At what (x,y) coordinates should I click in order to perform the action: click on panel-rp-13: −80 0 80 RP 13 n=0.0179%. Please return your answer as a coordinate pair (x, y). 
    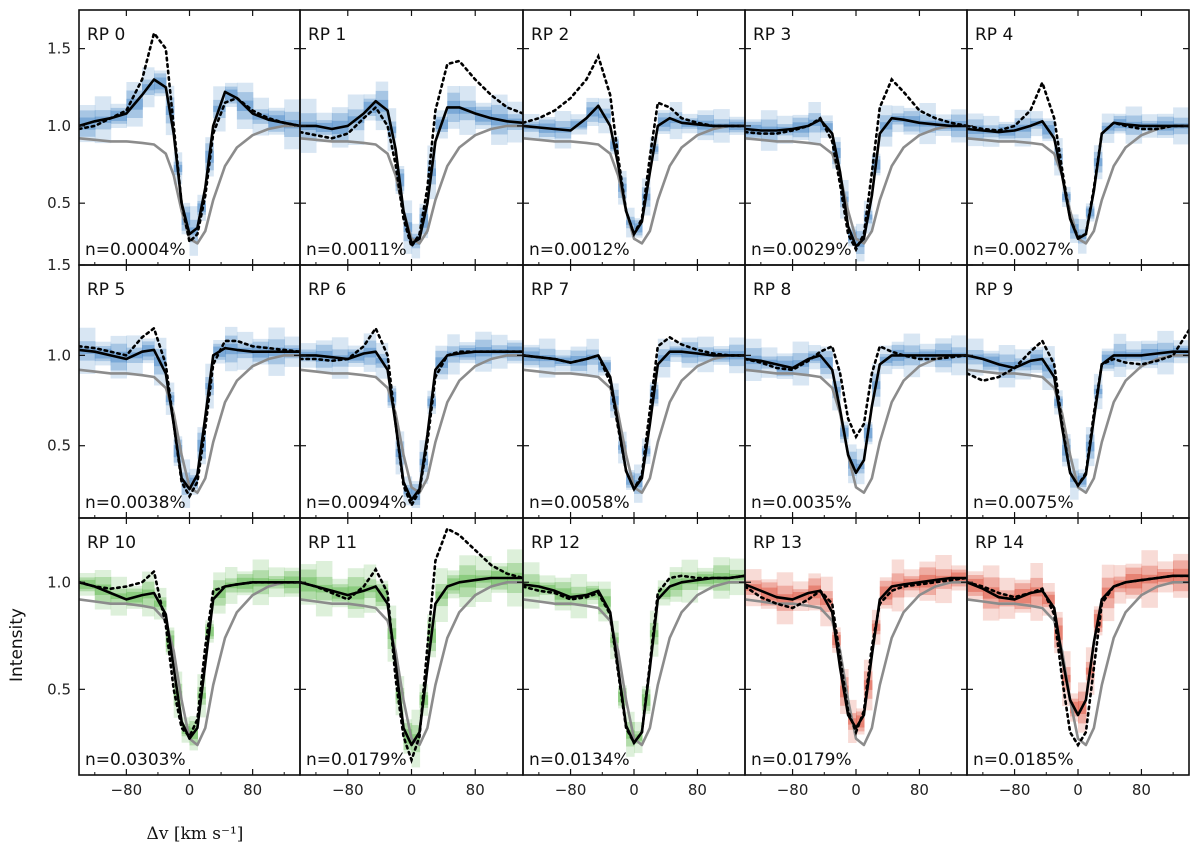
    Looking at the image, I should click on (856, 658).